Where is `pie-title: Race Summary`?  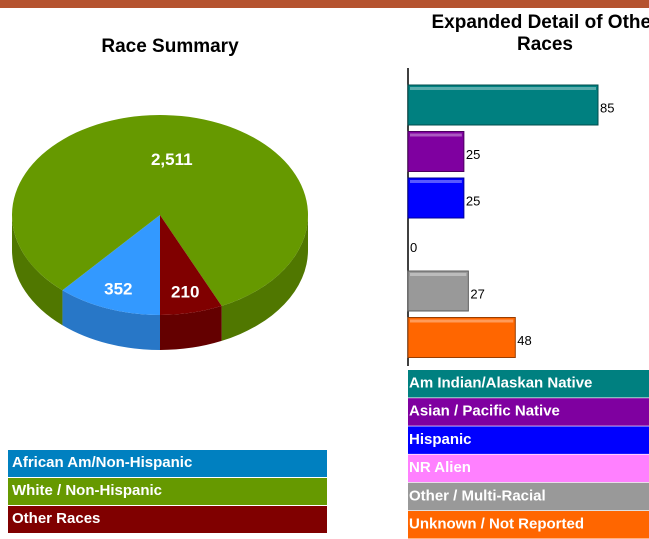
pie-title: Race Summary is located at coordinates (170, 46).